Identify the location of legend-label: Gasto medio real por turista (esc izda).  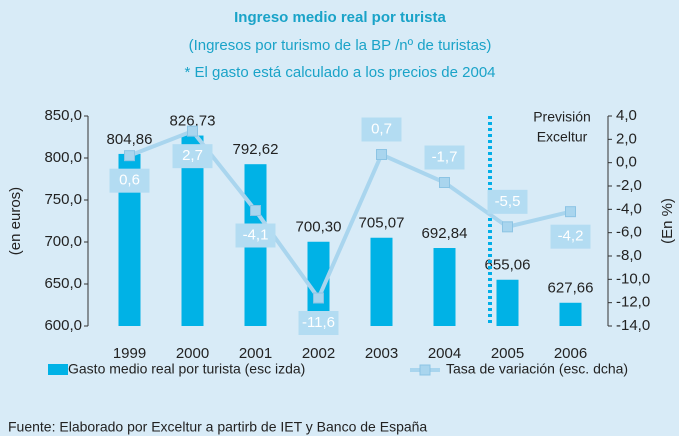
(186, 369).